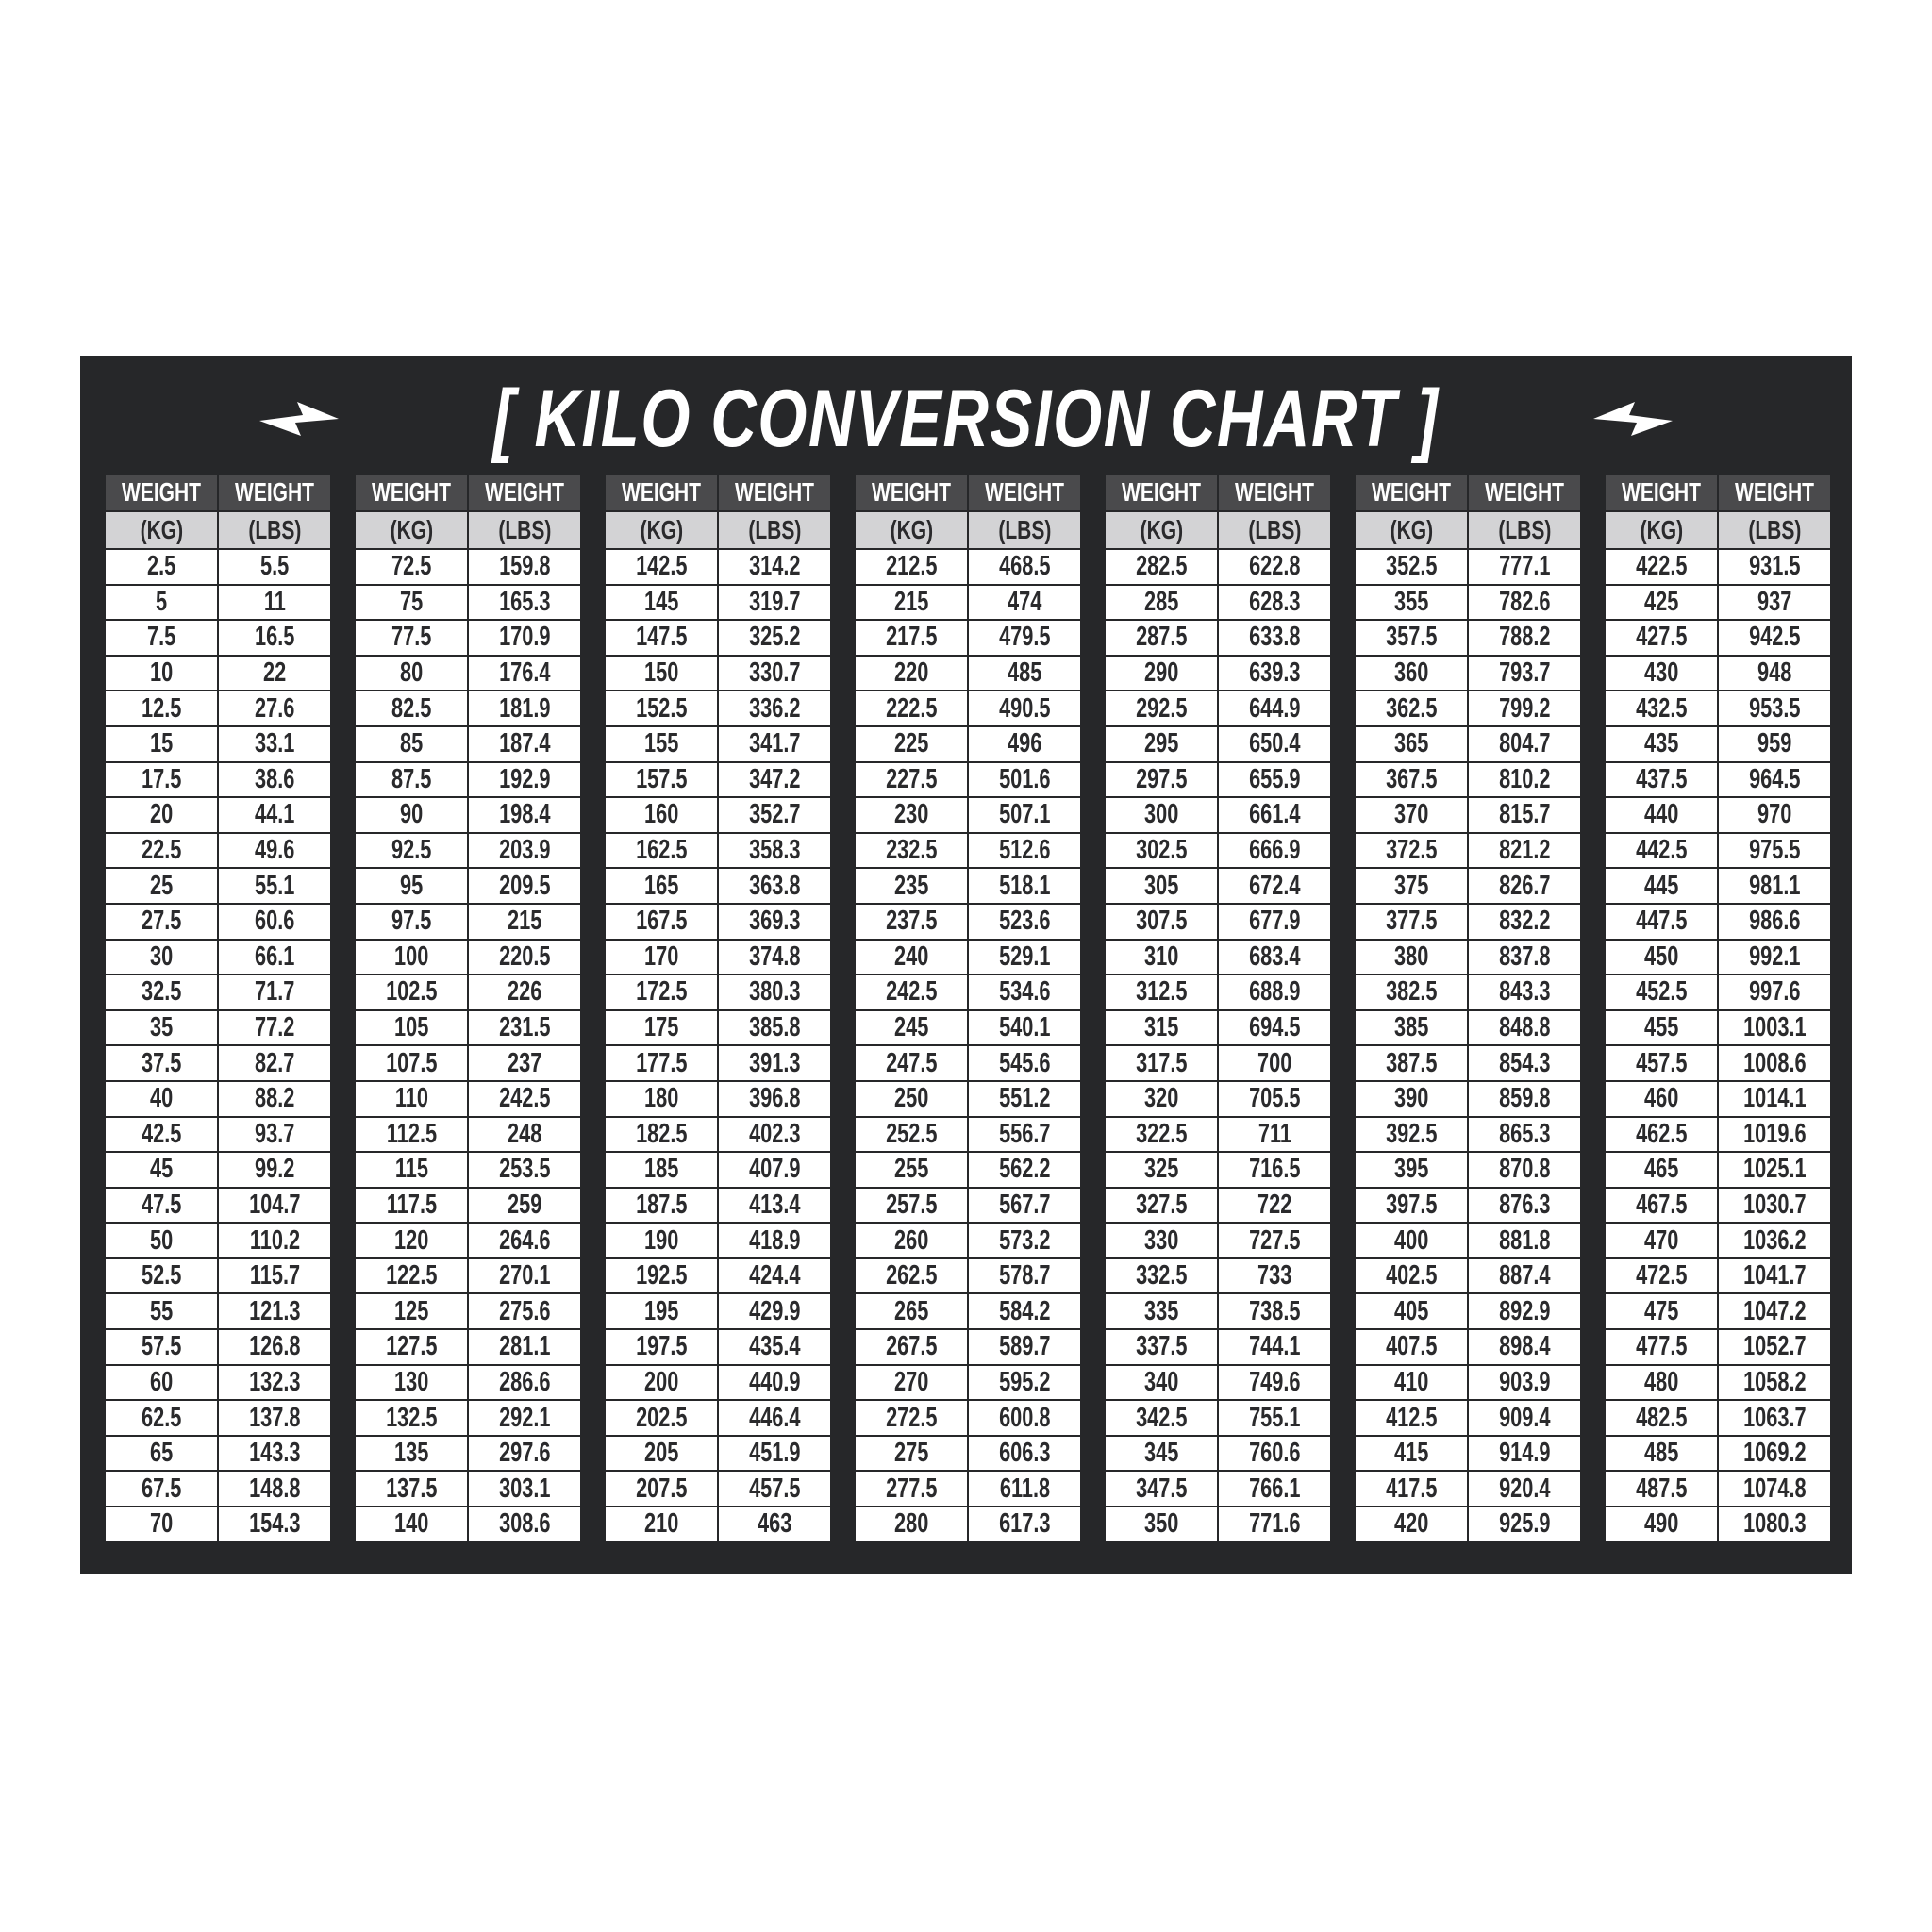 Image resolution: width=1932 pixels, height=1932 pixels. I want to click on lbs-cell-text: 248, so click(524, 1133).